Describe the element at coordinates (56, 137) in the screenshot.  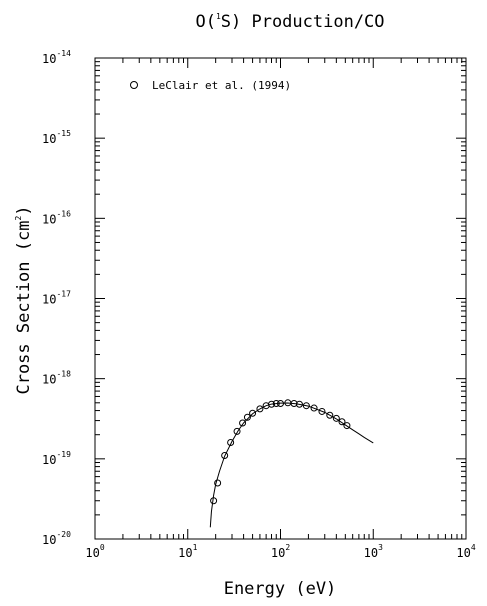
I see `y-tick-label: 10-15` at that location.